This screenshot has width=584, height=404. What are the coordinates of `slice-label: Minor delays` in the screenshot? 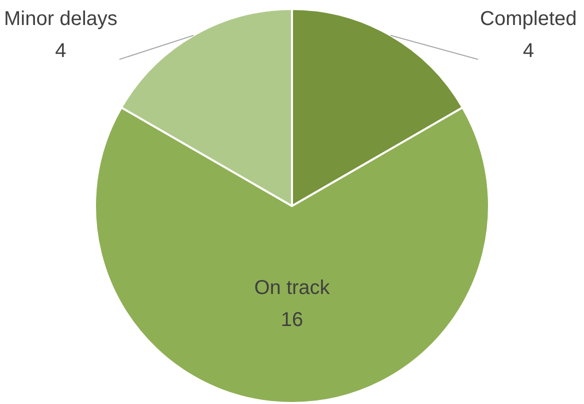 It's located at (61, 19).